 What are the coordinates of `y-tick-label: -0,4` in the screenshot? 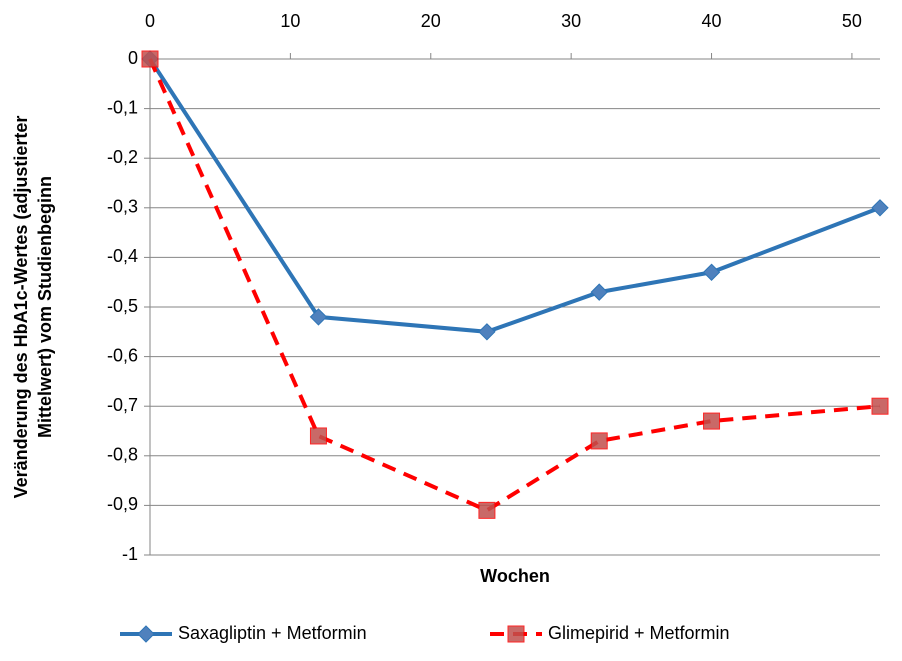 It's located at (122, 256).